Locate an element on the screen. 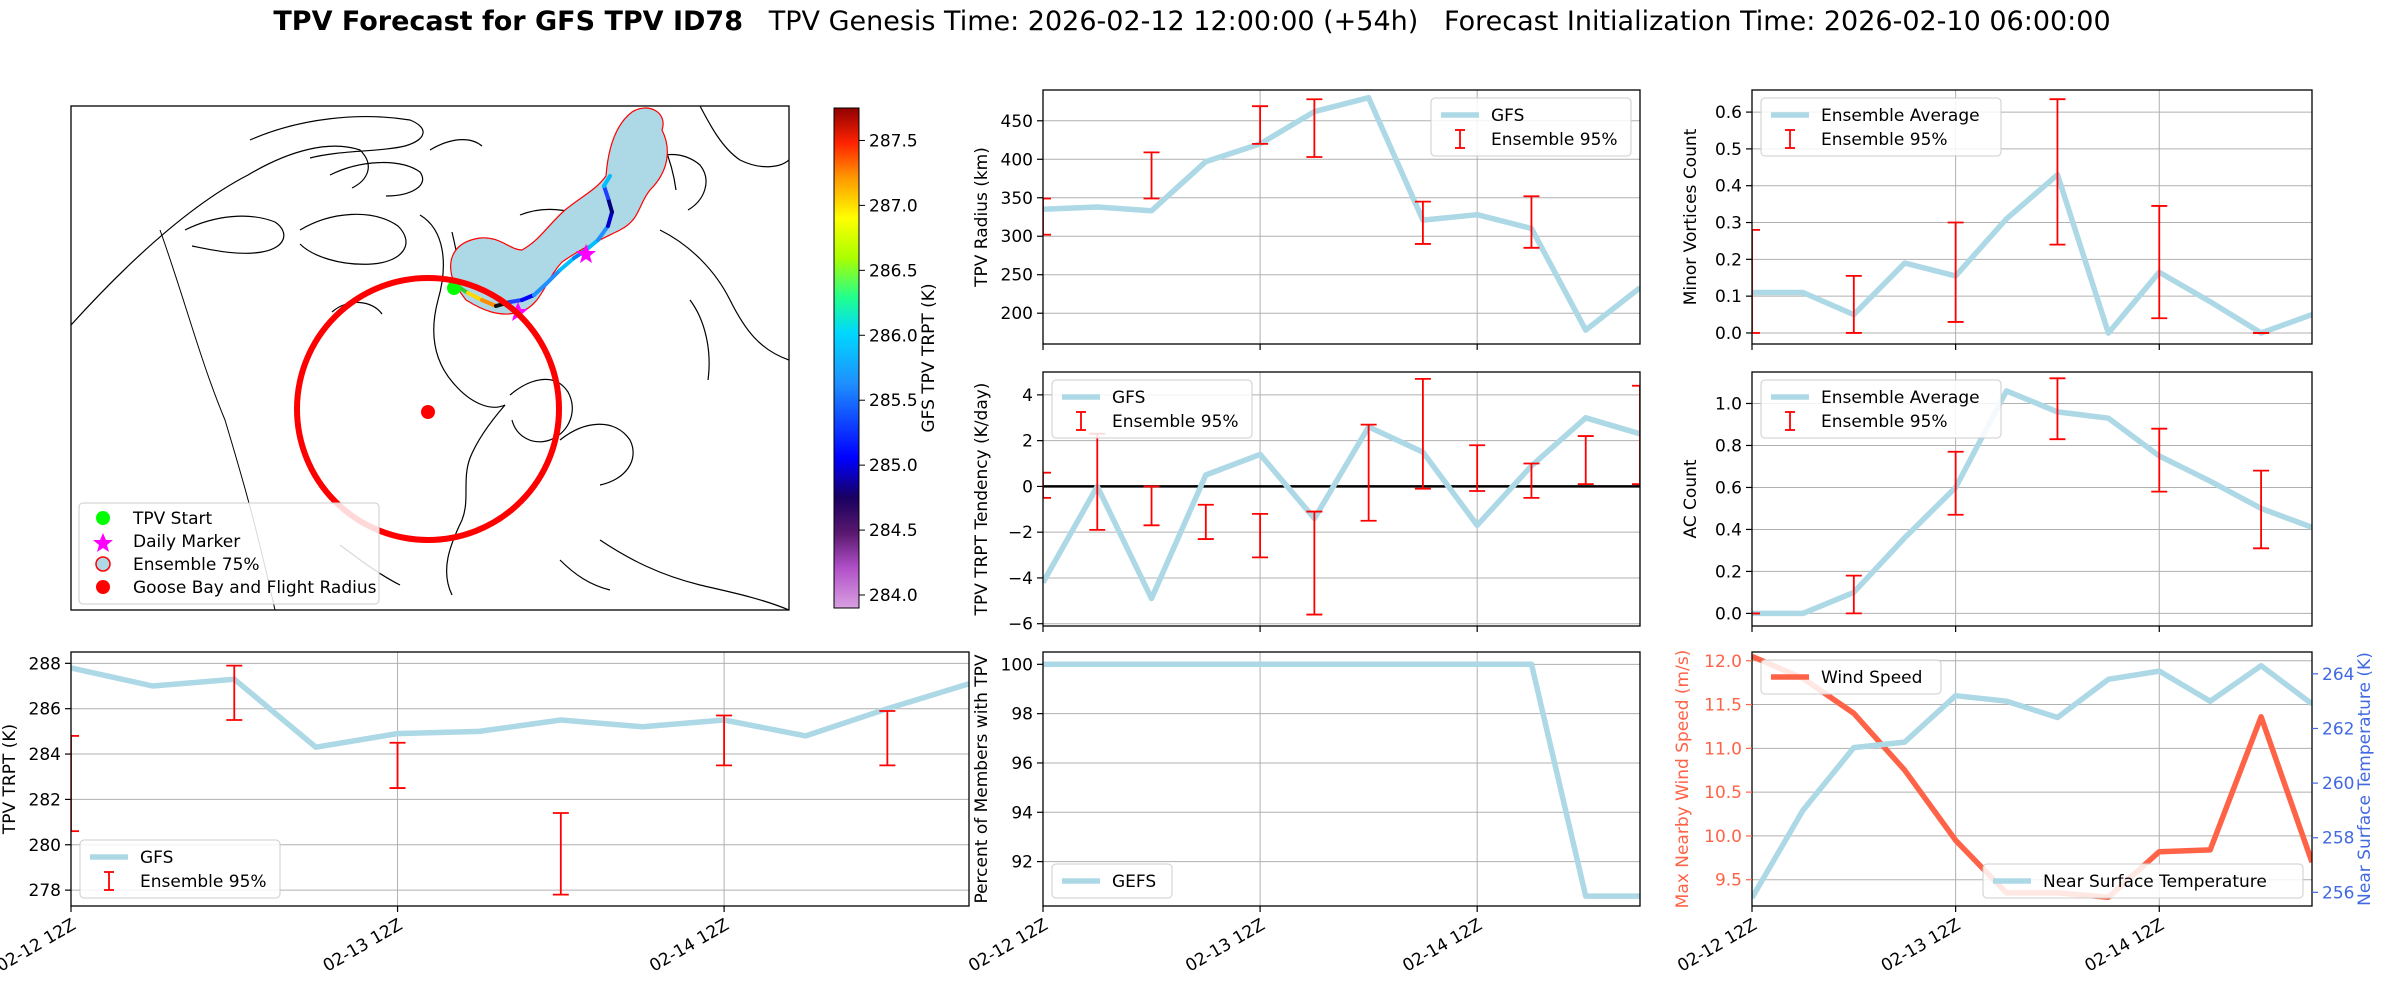 The height and width of the screenshot is (982, 2384). map-legend-label: TPV Start is located at coordinates (172, 519).